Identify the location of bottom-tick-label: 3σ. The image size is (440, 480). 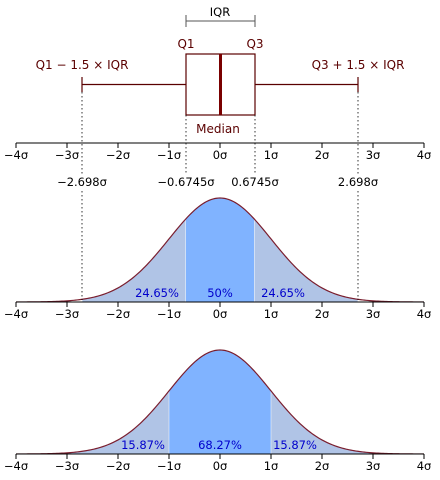
(373, 466).